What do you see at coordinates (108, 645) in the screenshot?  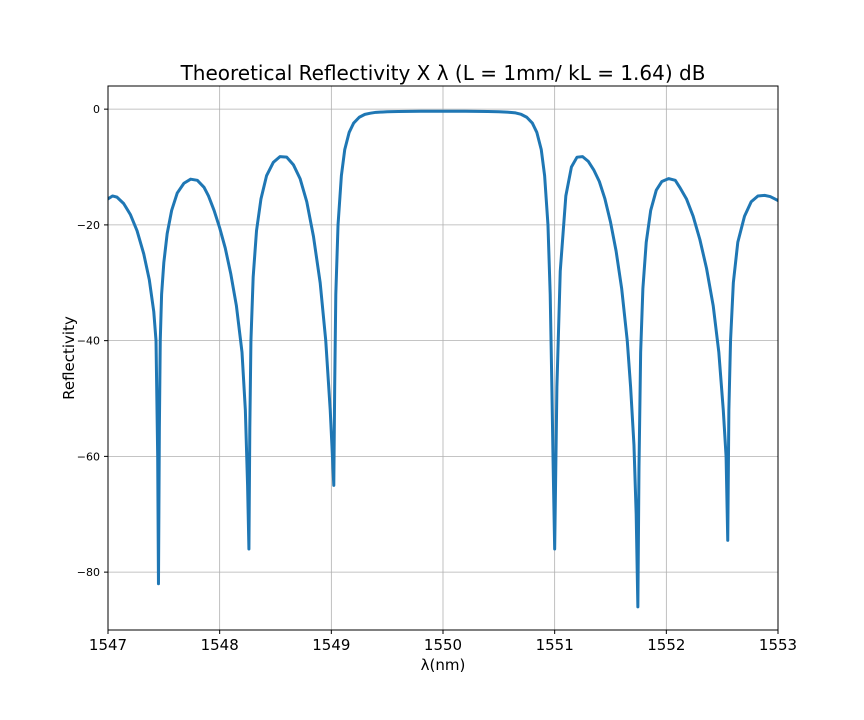 I see `x-tick-label: 1547` at bounding box center [108, 645].